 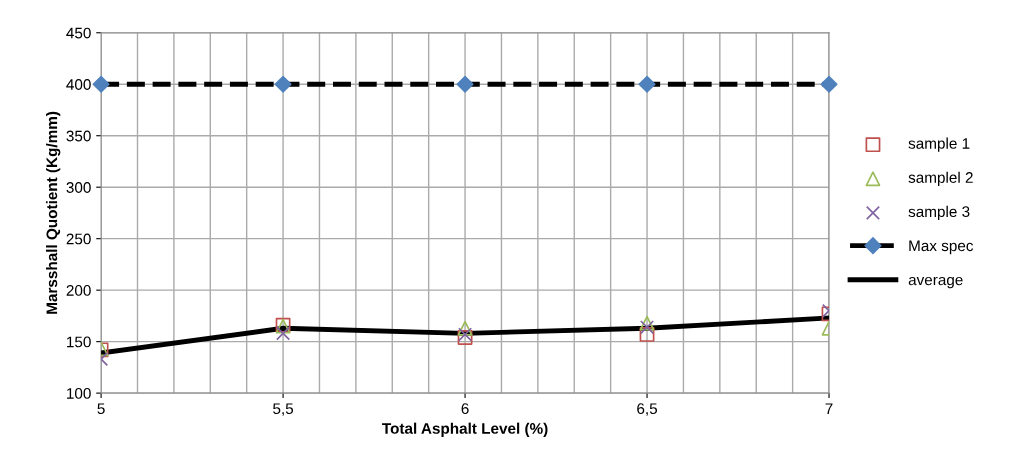 What do you see at coordinates (647, 409) in the screenshot?
I see `x-tick-label: 6,5` at bounding box center [647, 409].